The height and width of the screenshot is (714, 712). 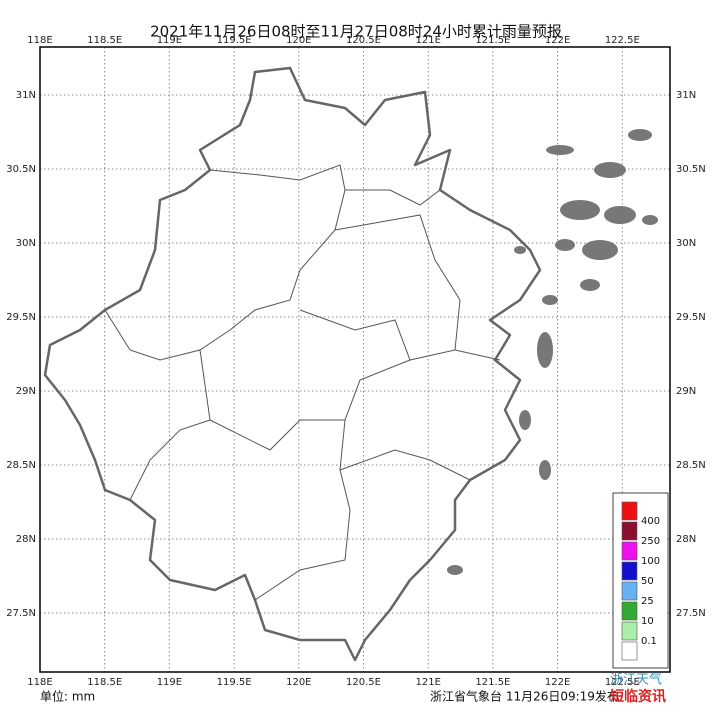 I want to click on map-title: 2021年11月26日08时至11月27日08时24小时累计雨量预报, so click(x=356, y=32).